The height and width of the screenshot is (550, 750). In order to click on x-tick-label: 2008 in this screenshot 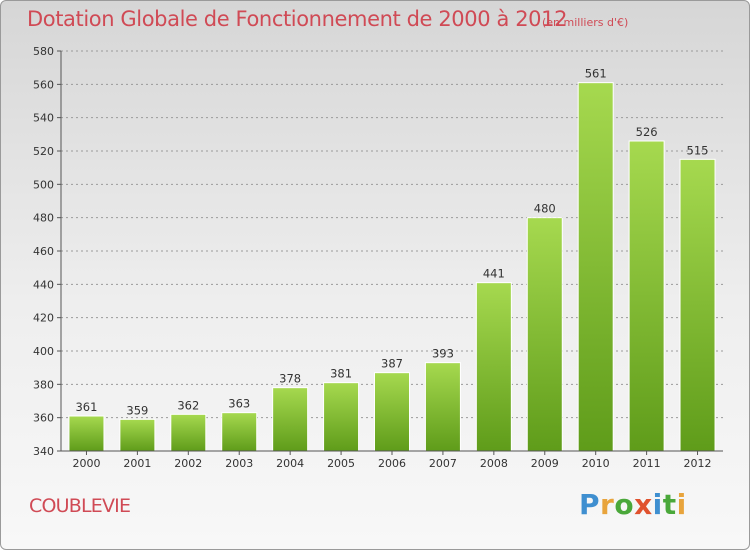, I will do `click(494, 463)`.